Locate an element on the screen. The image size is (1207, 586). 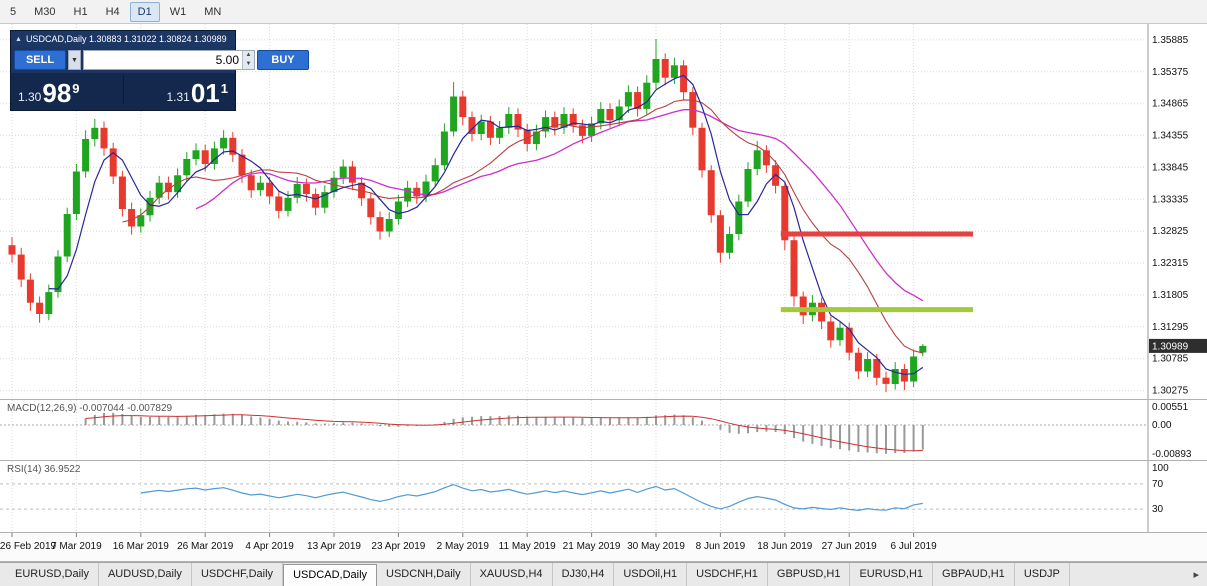
timeframe-mn: MN is located at coordinates (212, 12).